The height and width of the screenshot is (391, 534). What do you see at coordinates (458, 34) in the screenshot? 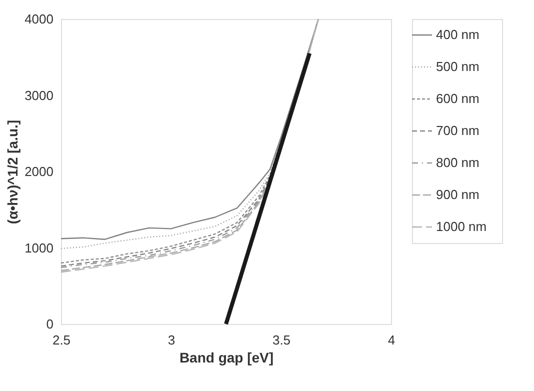
I see `legend-label: 400 nm` at bounding box center [458, 34].